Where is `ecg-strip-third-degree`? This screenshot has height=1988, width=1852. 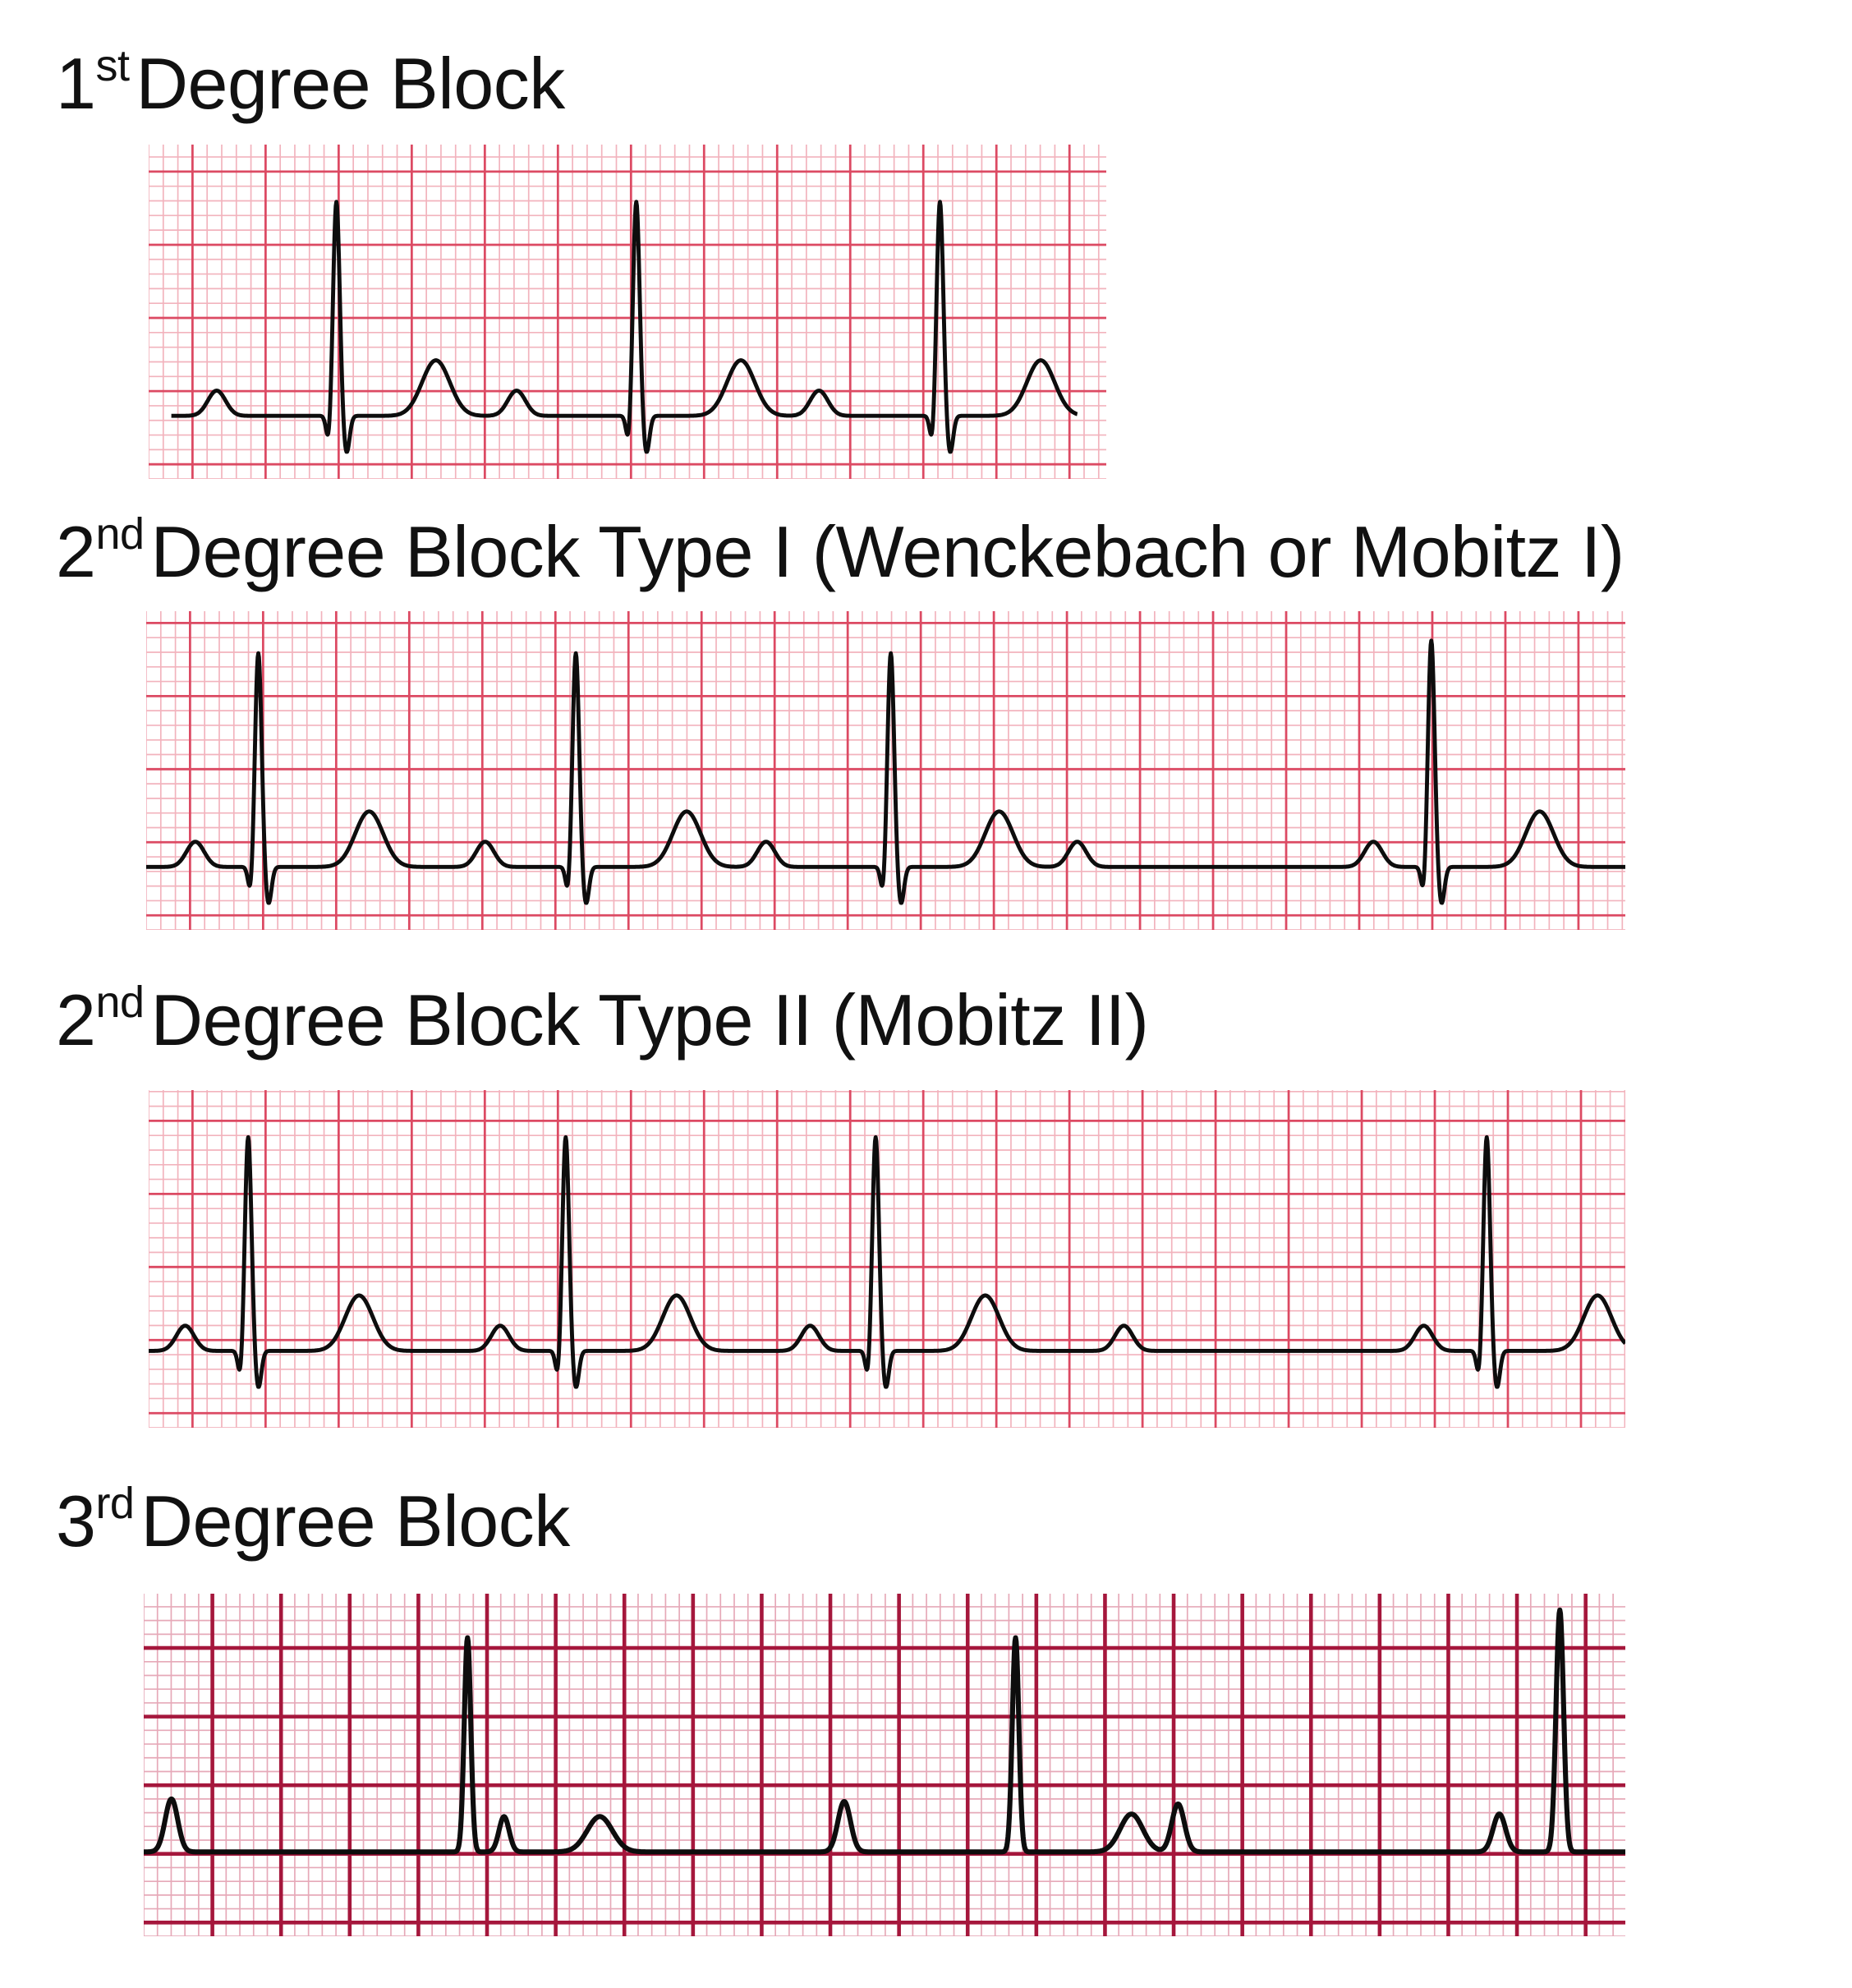
ecg-strip-third-degree is located at coordinates (884, 1765).